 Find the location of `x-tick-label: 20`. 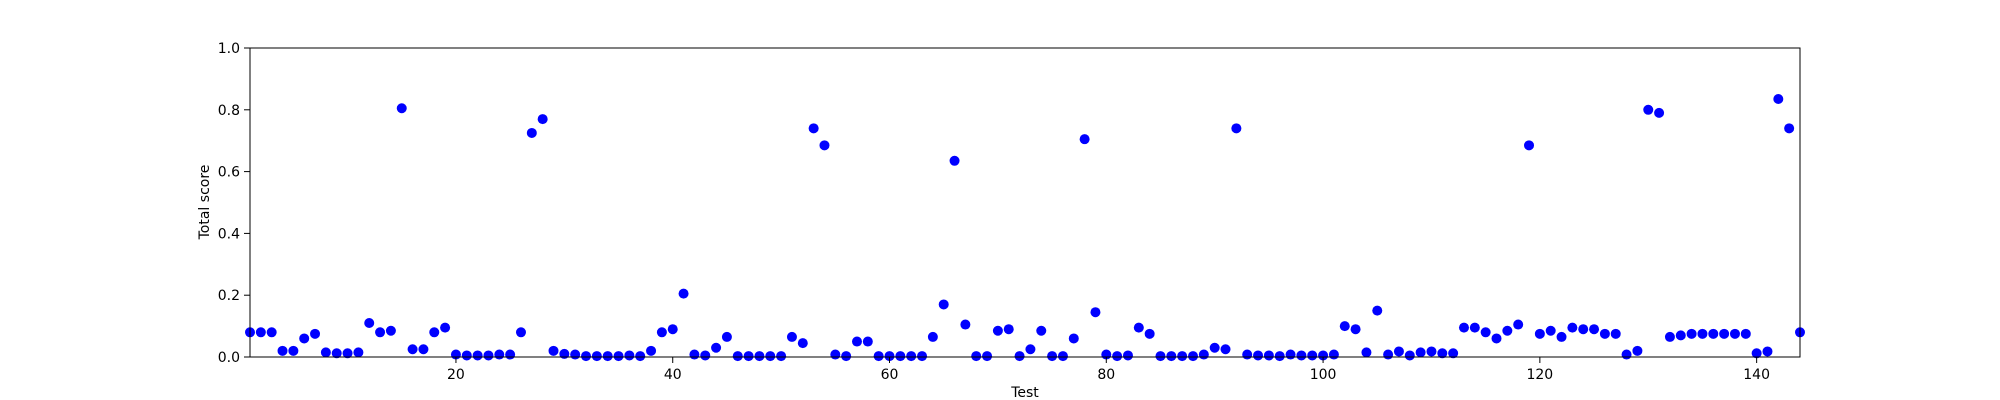

x-tick-label: 20 is located at coordinates (456, 375).